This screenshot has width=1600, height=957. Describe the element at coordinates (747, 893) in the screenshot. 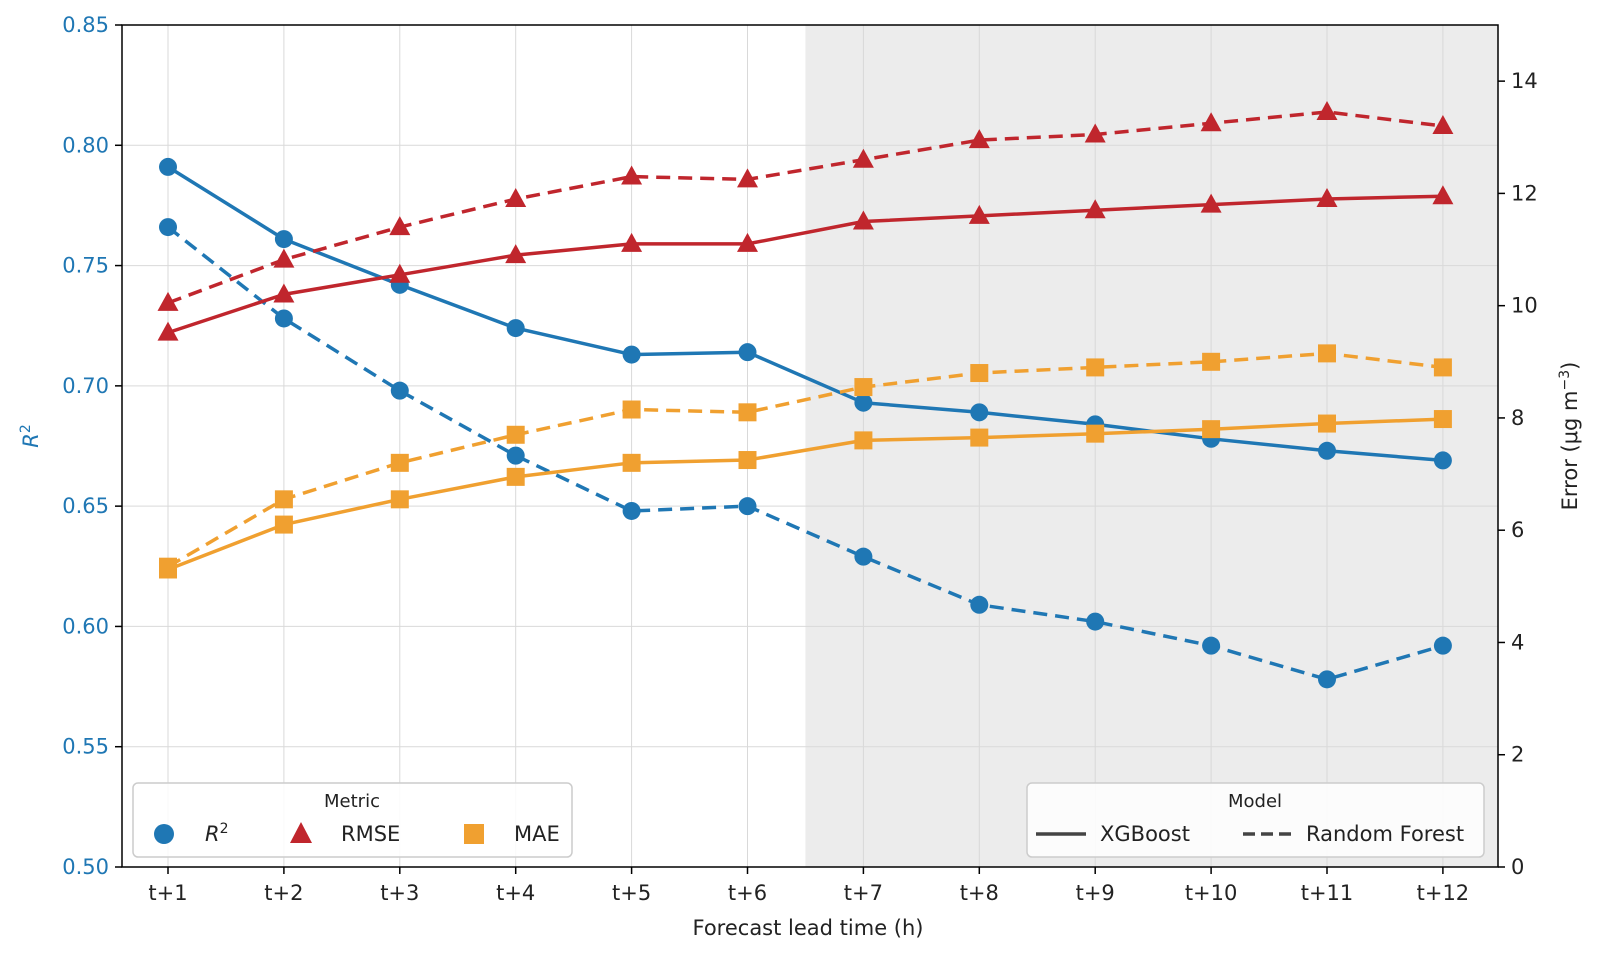

I see `x-tick-label: t+6` at that location.